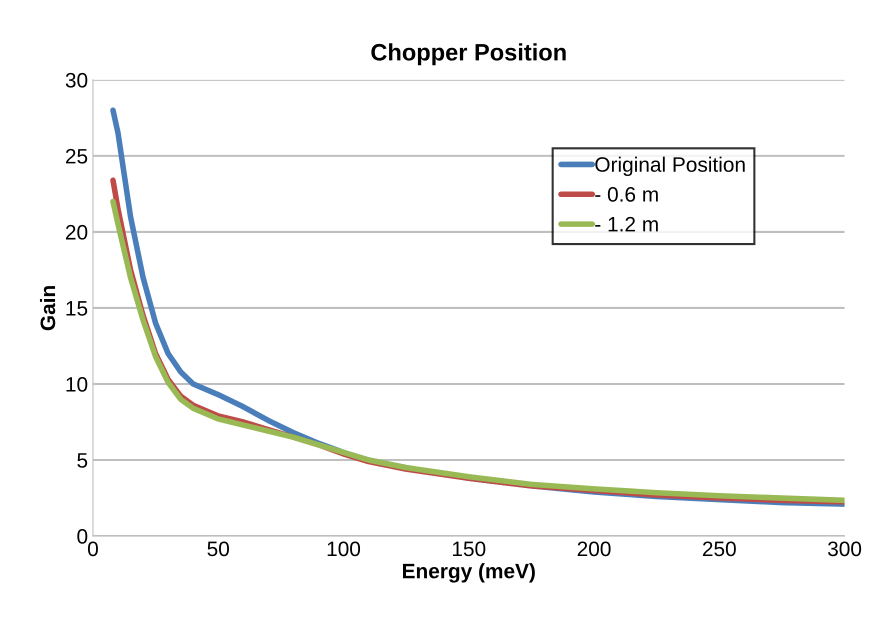 Image resolution: width=877 pixels, height=619 pixels. What do you see at coordinates (469, 573) in the screenshot?
I see `x-axis-title: Energy (meV)` at bounding box center [469, 573].